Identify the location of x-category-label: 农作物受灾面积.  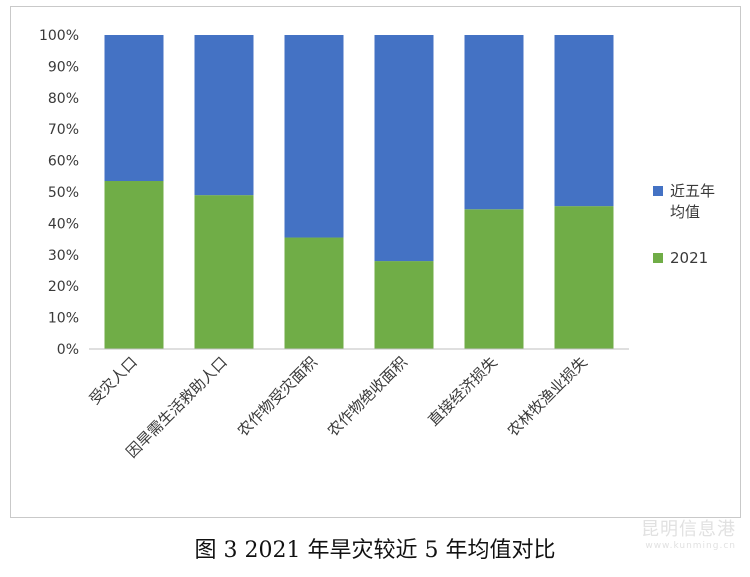
(277, 396).